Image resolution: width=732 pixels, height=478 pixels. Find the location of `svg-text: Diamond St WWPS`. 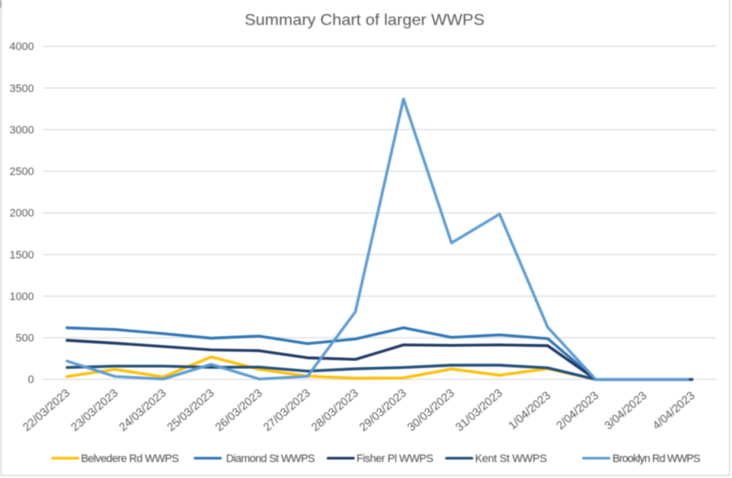

svg-text: Diamond St WWPS is located at coordinates (270, 459).